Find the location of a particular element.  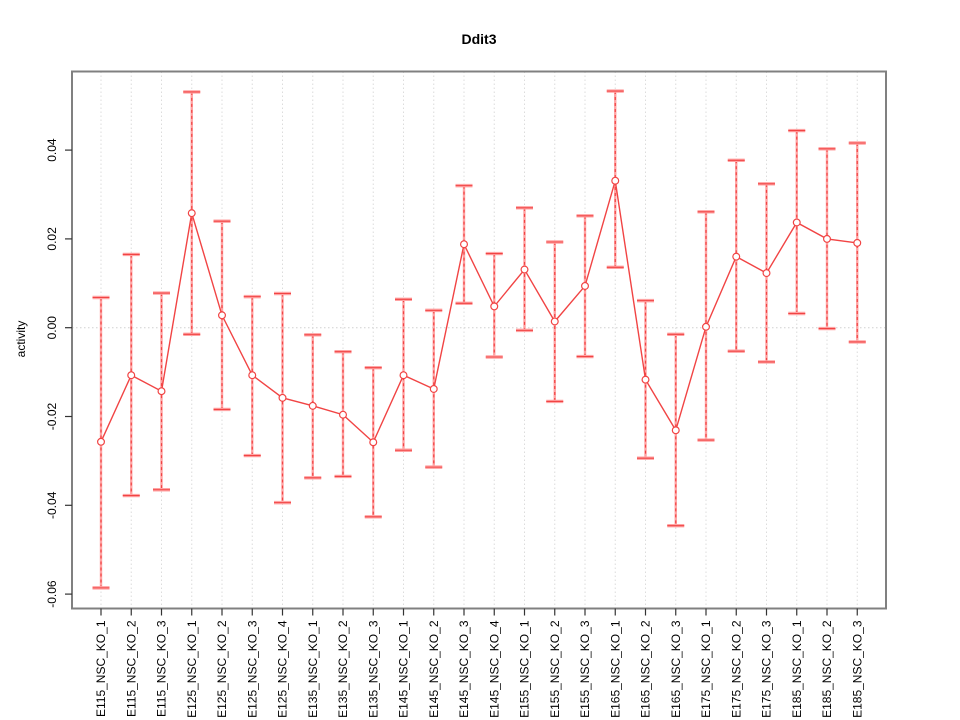

y-tick-label: -0.06 is located at coordinates (52, 594).